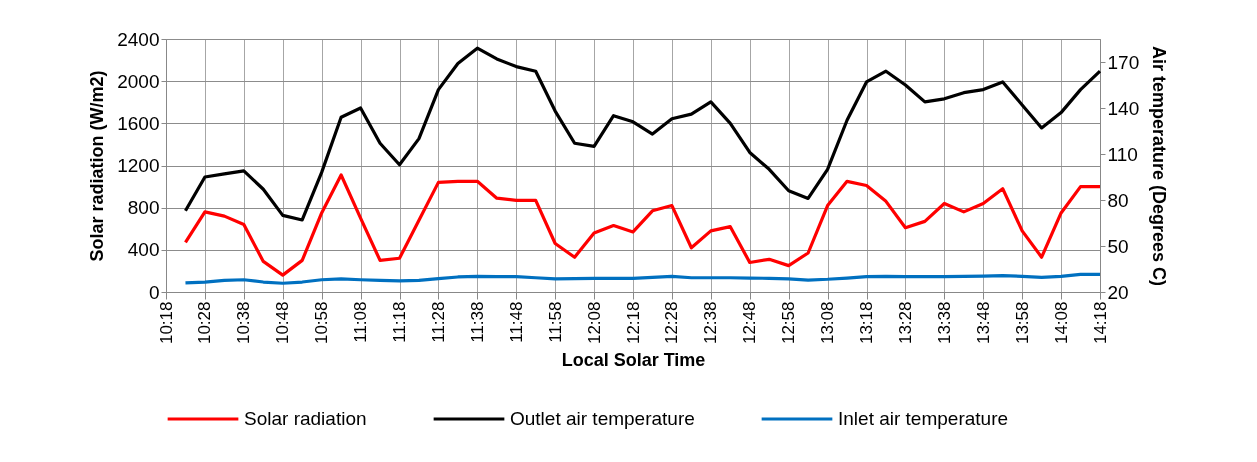  What do you see at coordinates (1100, 323) in the screenshot?
I see `x-tick-label: 14:18` at bounding box center [1100, 323].